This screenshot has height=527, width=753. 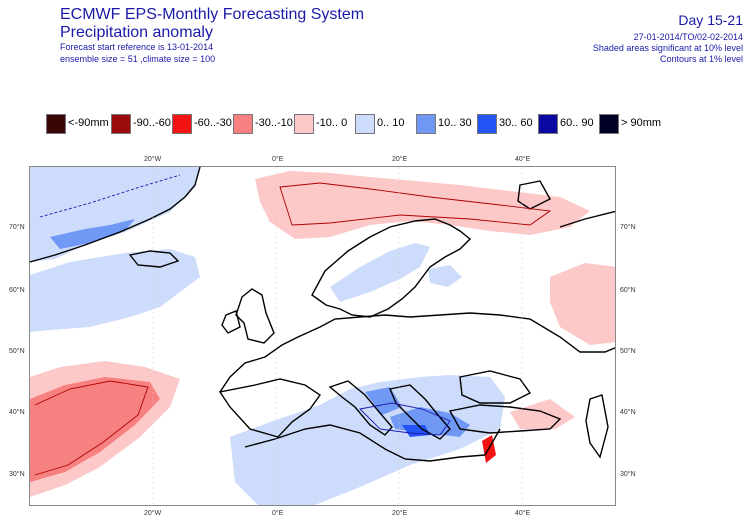 What do you see at coordinates (17, 474) in the screenshot?
I see `lat-tick-left: 30°N` at bounding box center [17, 474].